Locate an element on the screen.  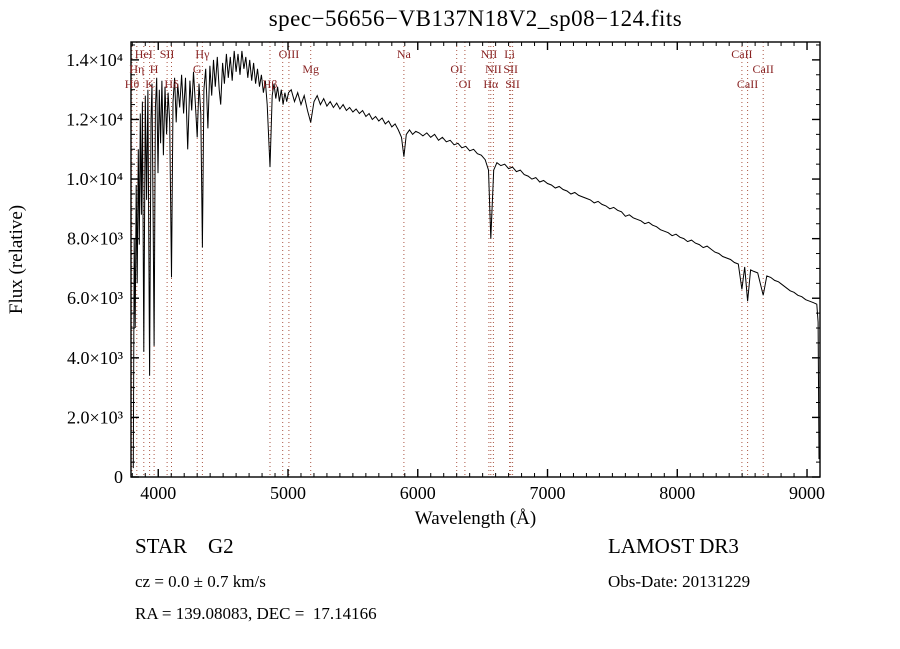
svg-text: 1.4×10⁴ is located at coordinates (94, 60).